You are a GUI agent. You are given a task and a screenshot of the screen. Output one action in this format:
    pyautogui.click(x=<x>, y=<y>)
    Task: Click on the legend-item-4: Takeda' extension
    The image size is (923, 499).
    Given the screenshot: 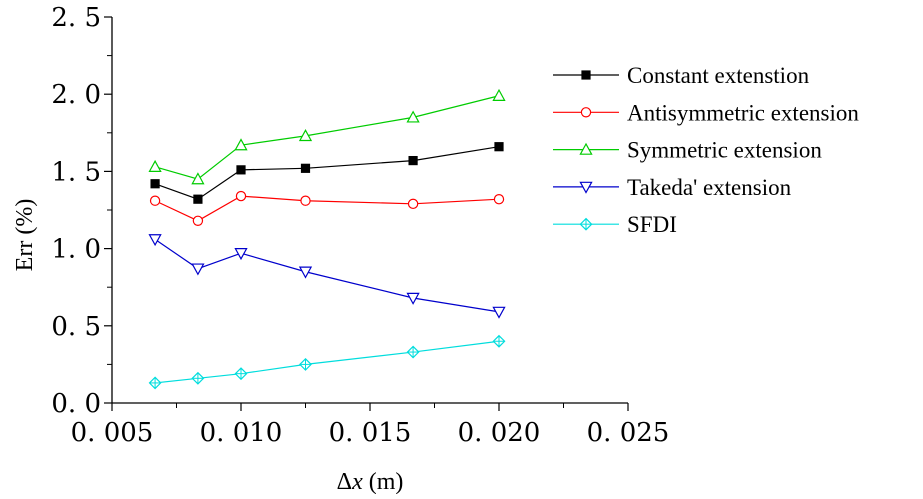 What is the action you would take?
    pyautogui.click(x=672, y=187)
    